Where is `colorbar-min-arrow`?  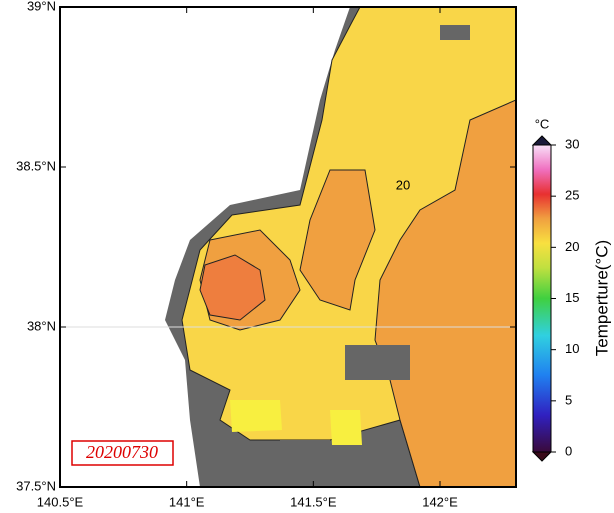
colorbar-min-arrow is located at coordinates (542, 456).